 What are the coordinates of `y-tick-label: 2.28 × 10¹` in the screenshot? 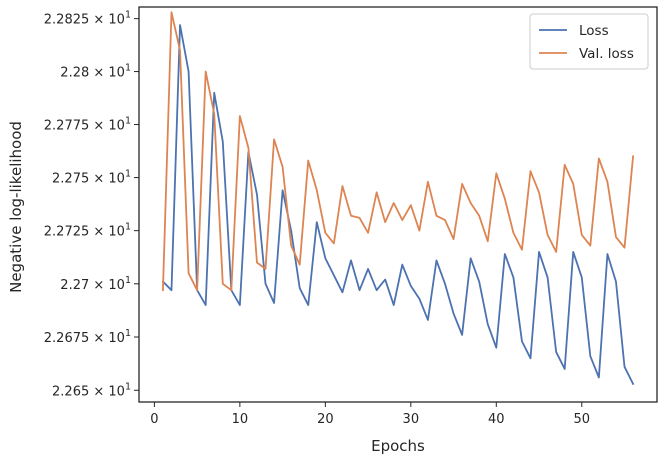 It's located at (95, 72).